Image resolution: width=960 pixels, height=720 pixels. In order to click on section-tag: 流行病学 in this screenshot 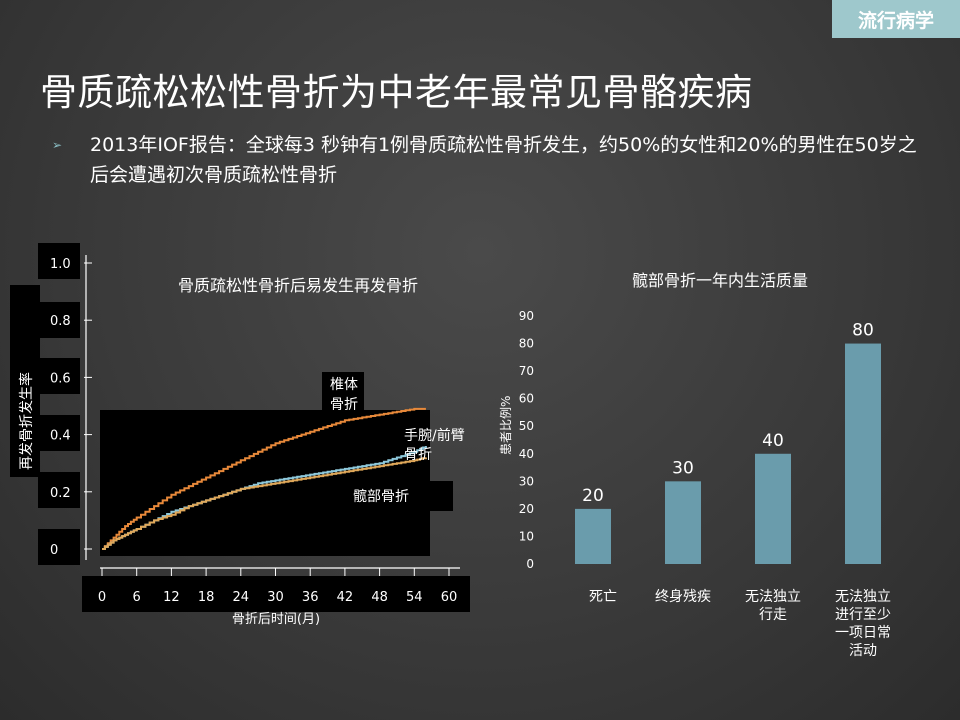, I will do `click(896, 19)`.